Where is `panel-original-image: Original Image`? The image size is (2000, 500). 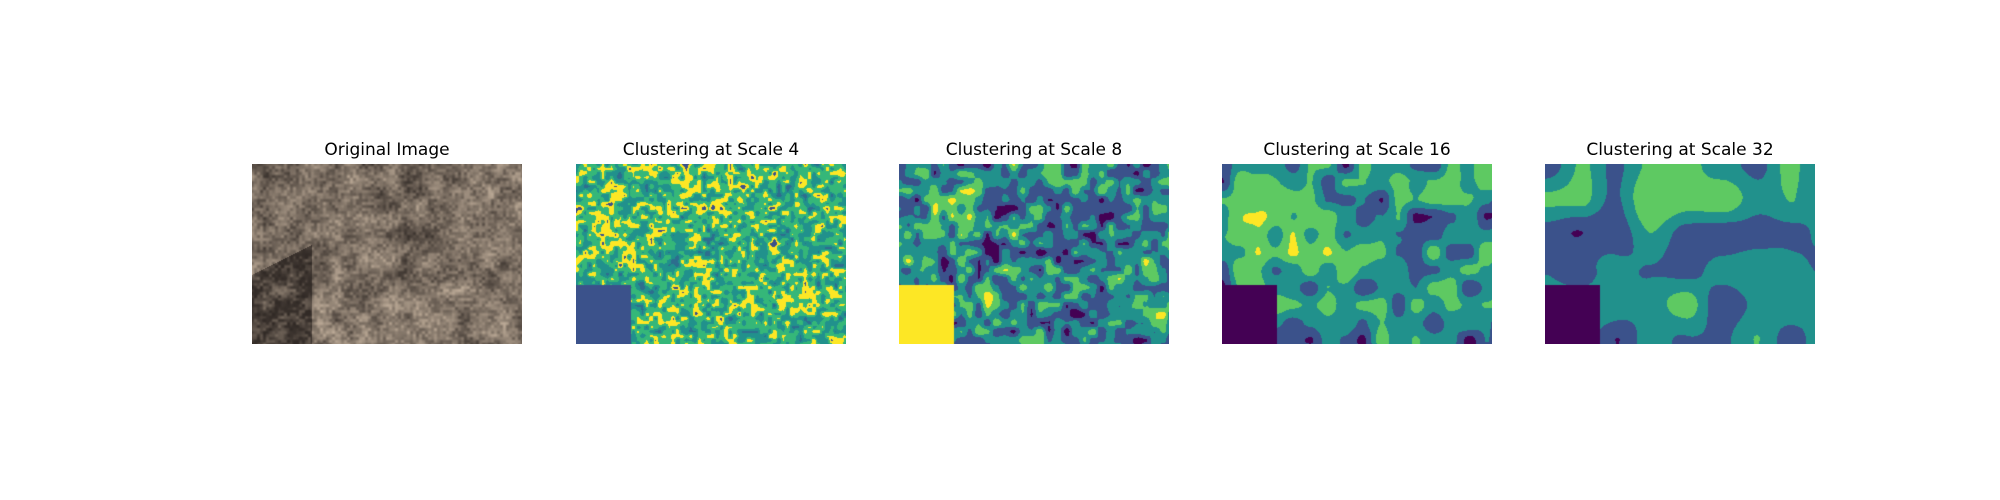 panel-original-image: Original Image is located at coordinates (387, 240).